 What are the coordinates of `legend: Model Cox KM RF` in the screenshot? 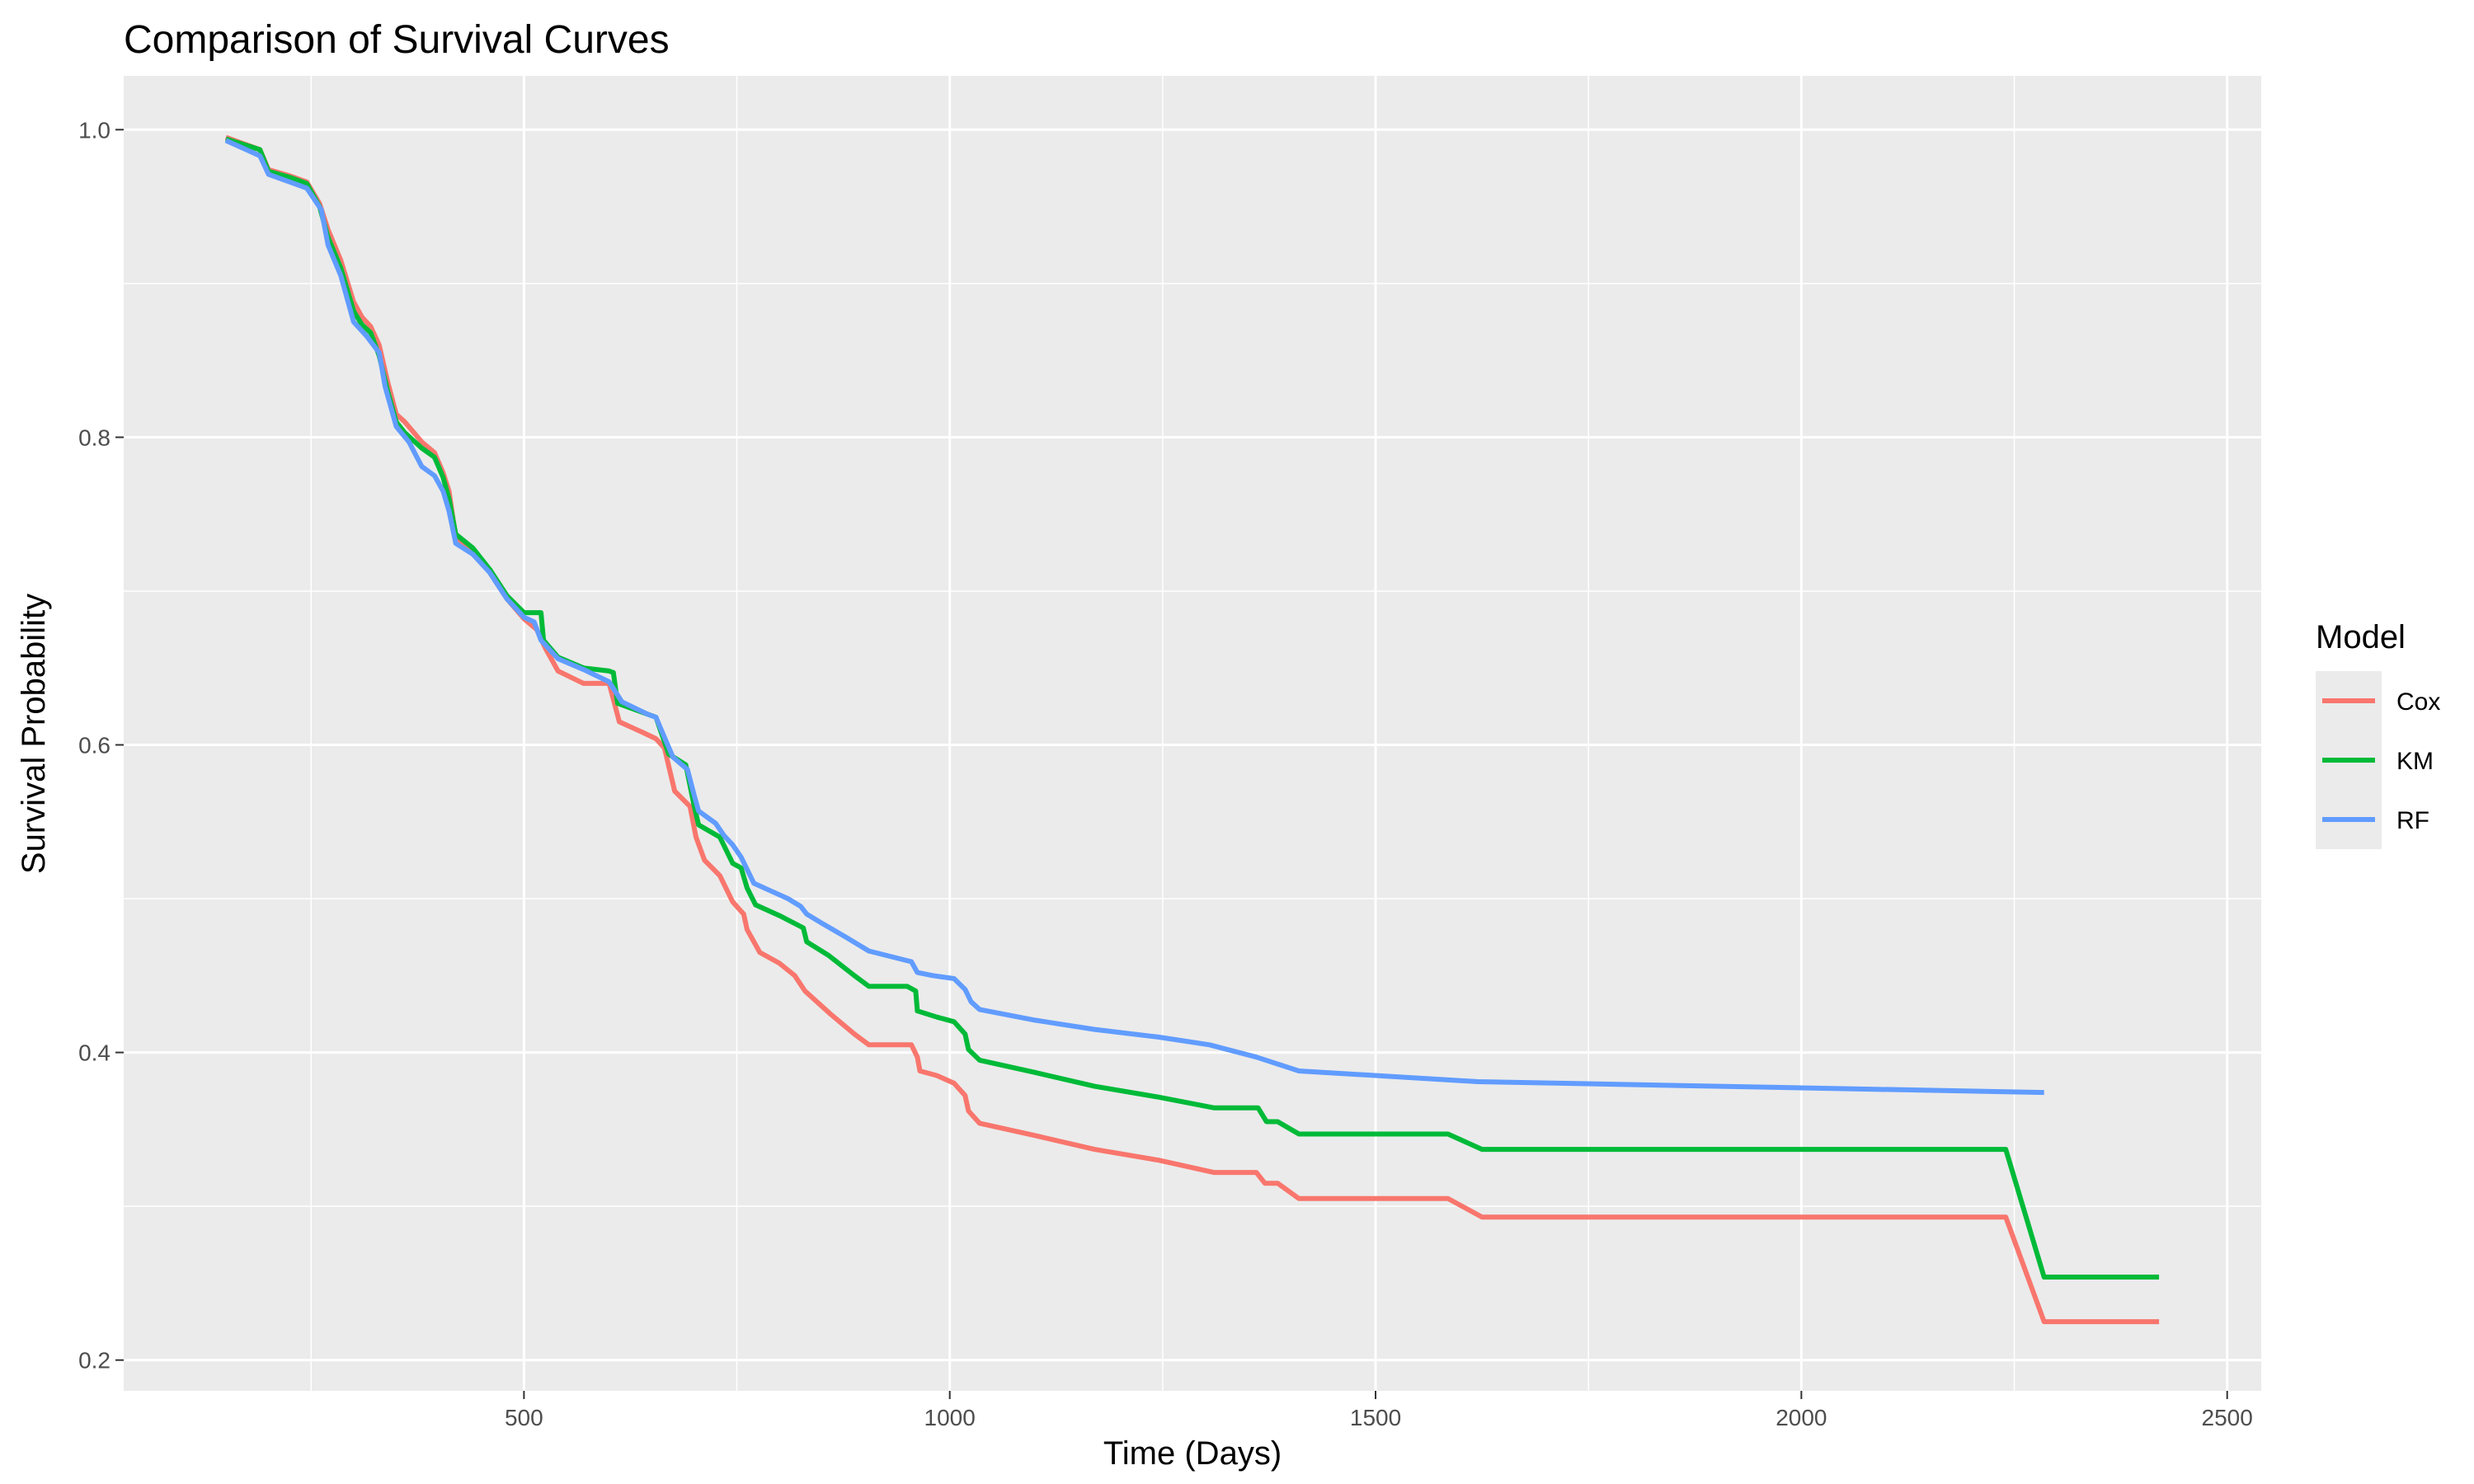 It's located at (2378, 734).